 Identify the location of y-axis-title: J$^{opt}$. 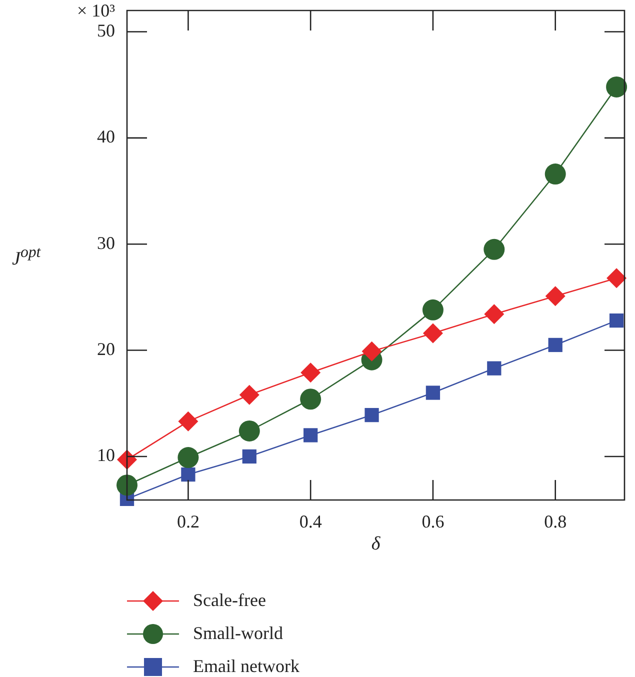
(26, 257).